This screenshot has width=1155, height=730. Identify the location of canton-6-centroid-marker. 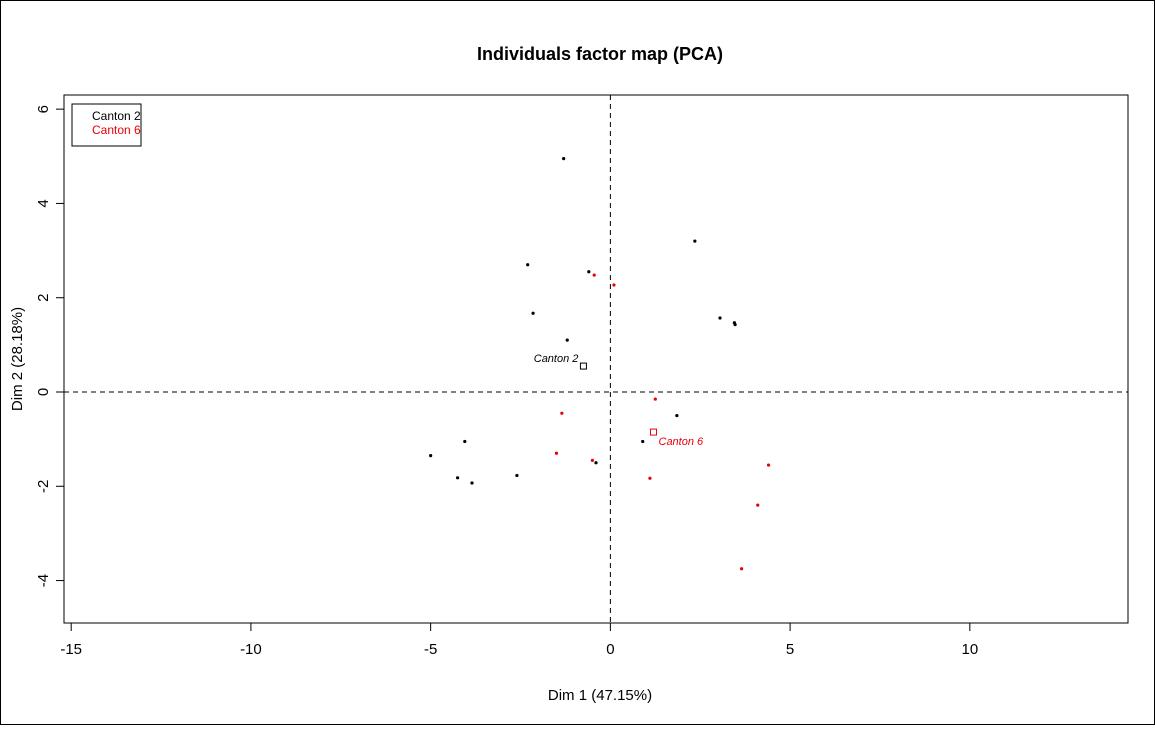
(654, 432).